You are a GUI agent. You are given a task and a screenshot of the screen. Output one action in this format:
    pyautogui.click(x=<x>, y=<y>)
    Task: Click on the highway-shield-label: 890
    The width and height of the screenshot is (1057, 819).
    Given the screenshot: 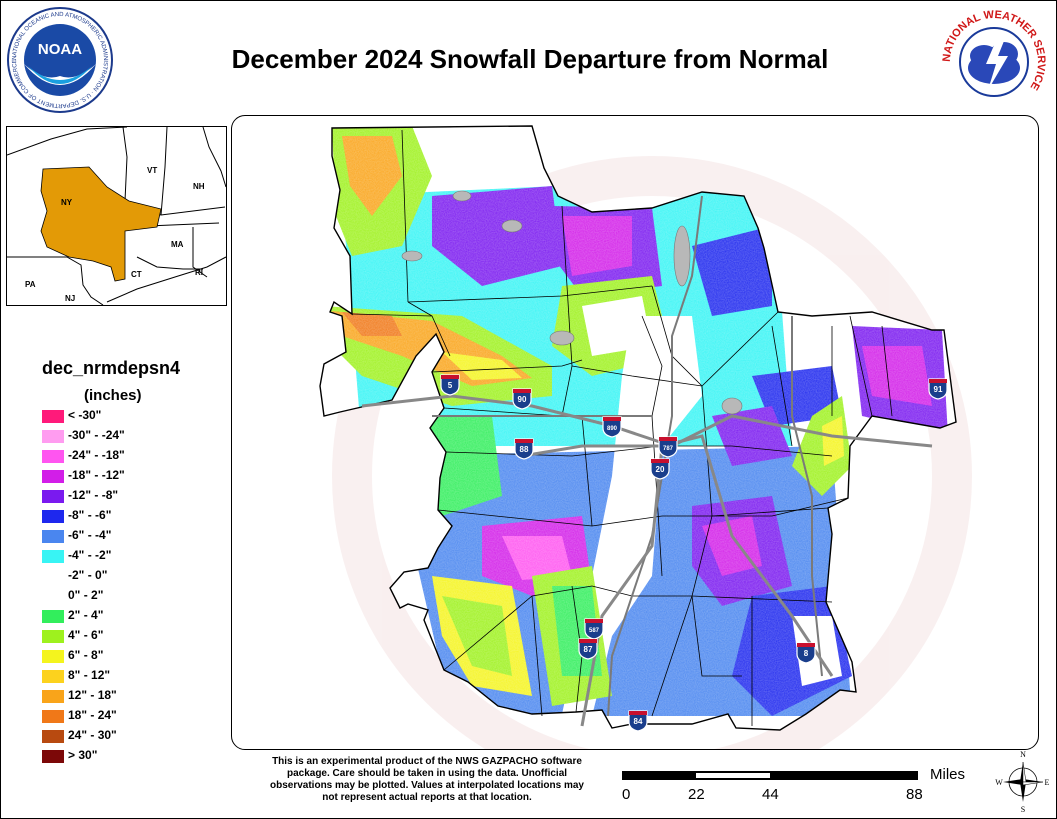 What is the action you would take?
    pyautogui.click(x=612, y=429)
    